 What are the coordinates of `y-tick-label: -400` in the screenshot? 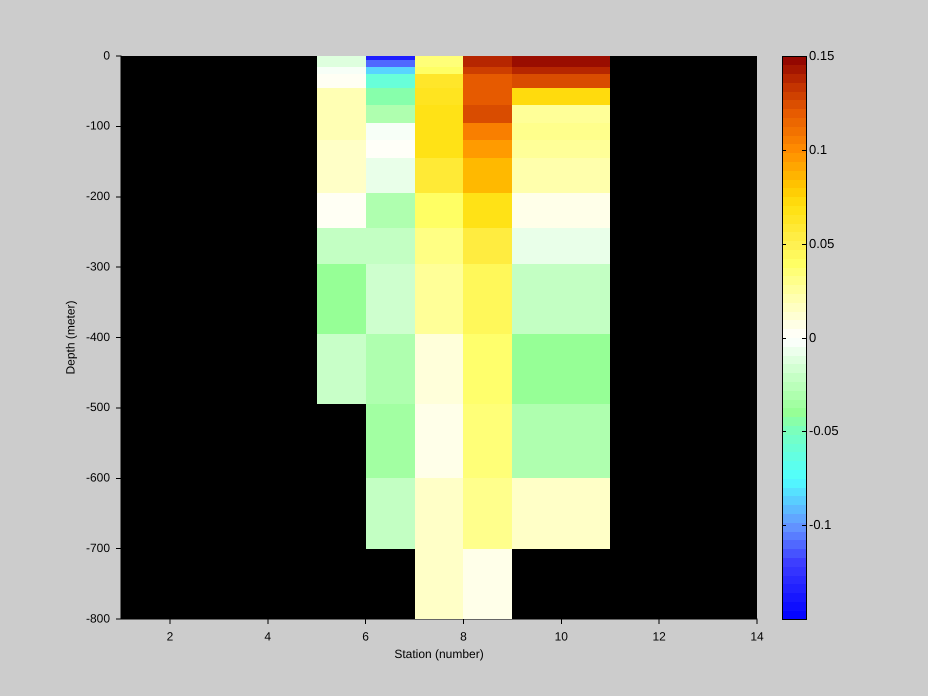 It's located at (98, 337).